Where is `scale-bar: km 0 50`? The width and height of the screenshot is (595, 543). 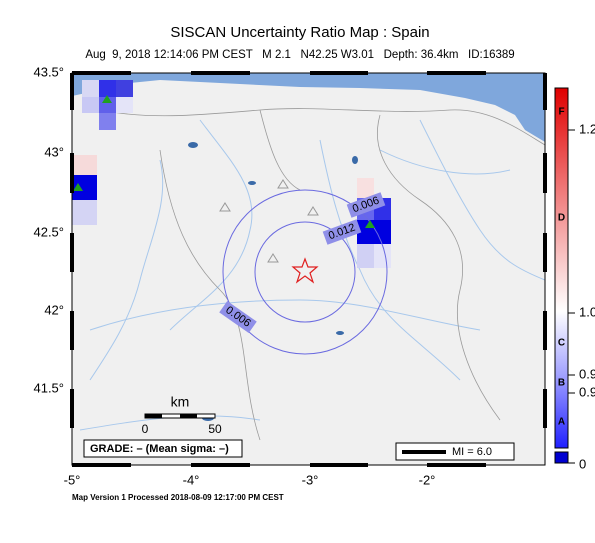
scale-bar: km 0 50 is located at coordinates (182, 415).